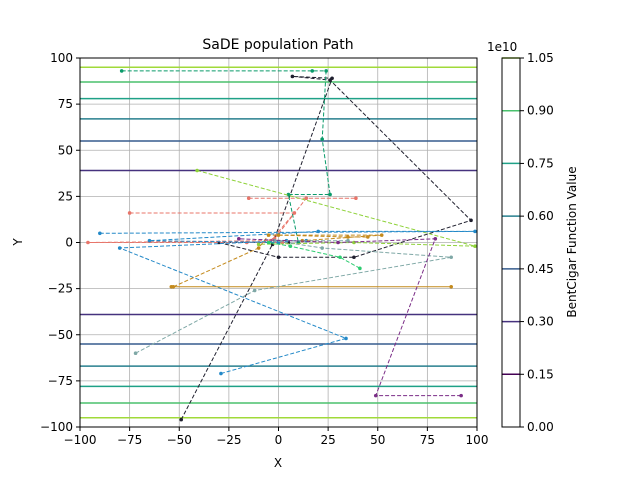 This screenshot has width=640, height=484. I want to click on y-tick-label: −25, so click(60, 289).